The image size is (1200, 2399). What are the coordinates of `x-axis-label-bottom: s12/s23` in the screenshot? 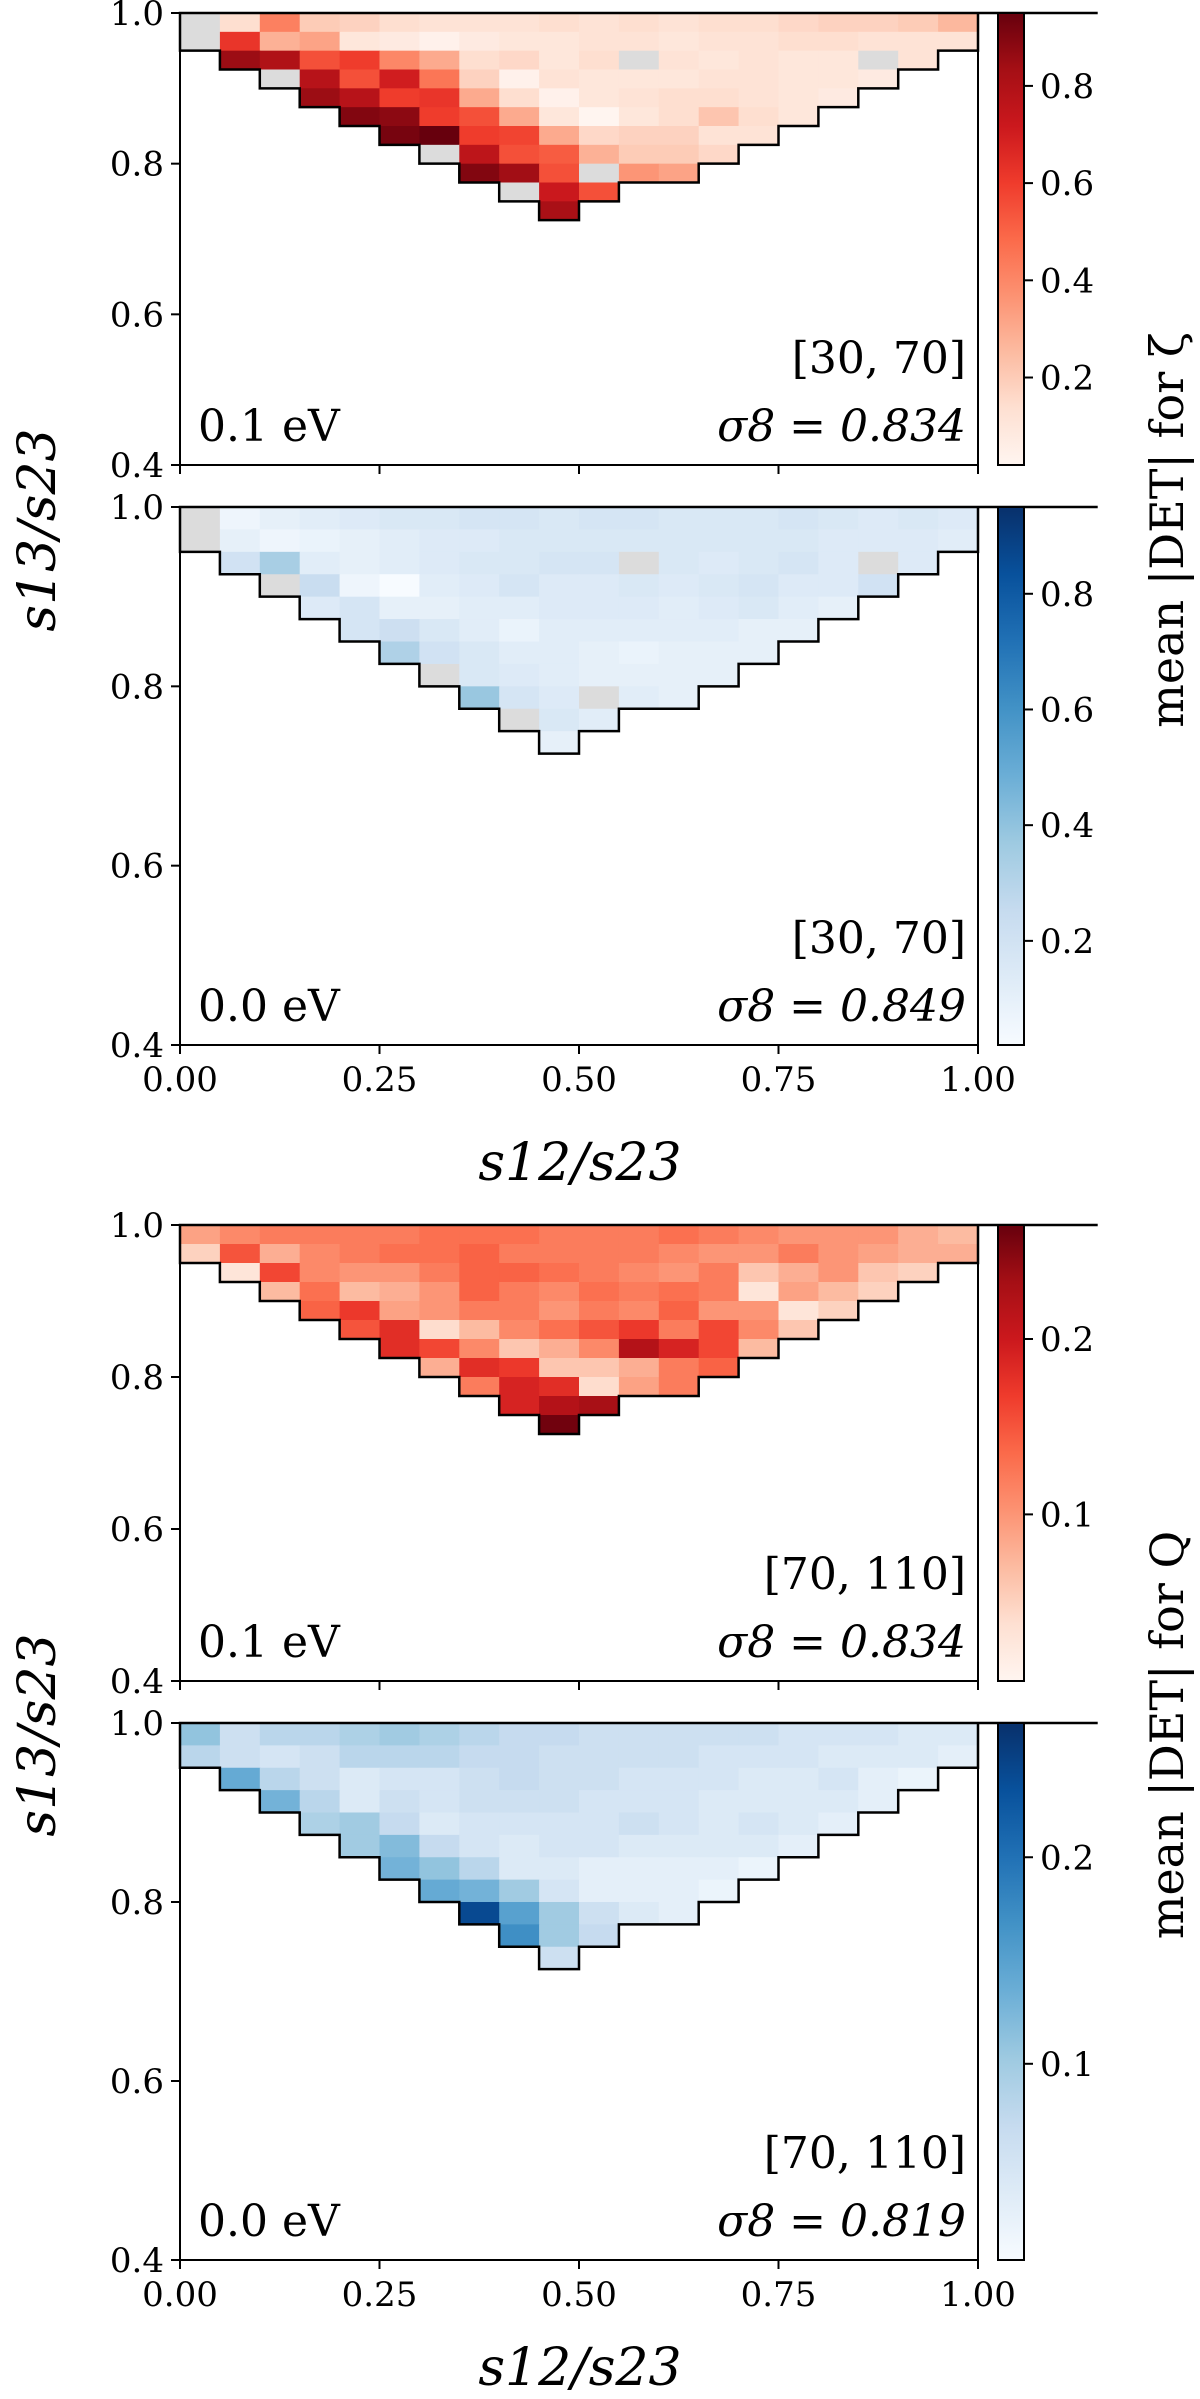 It's located at (579, 2368).